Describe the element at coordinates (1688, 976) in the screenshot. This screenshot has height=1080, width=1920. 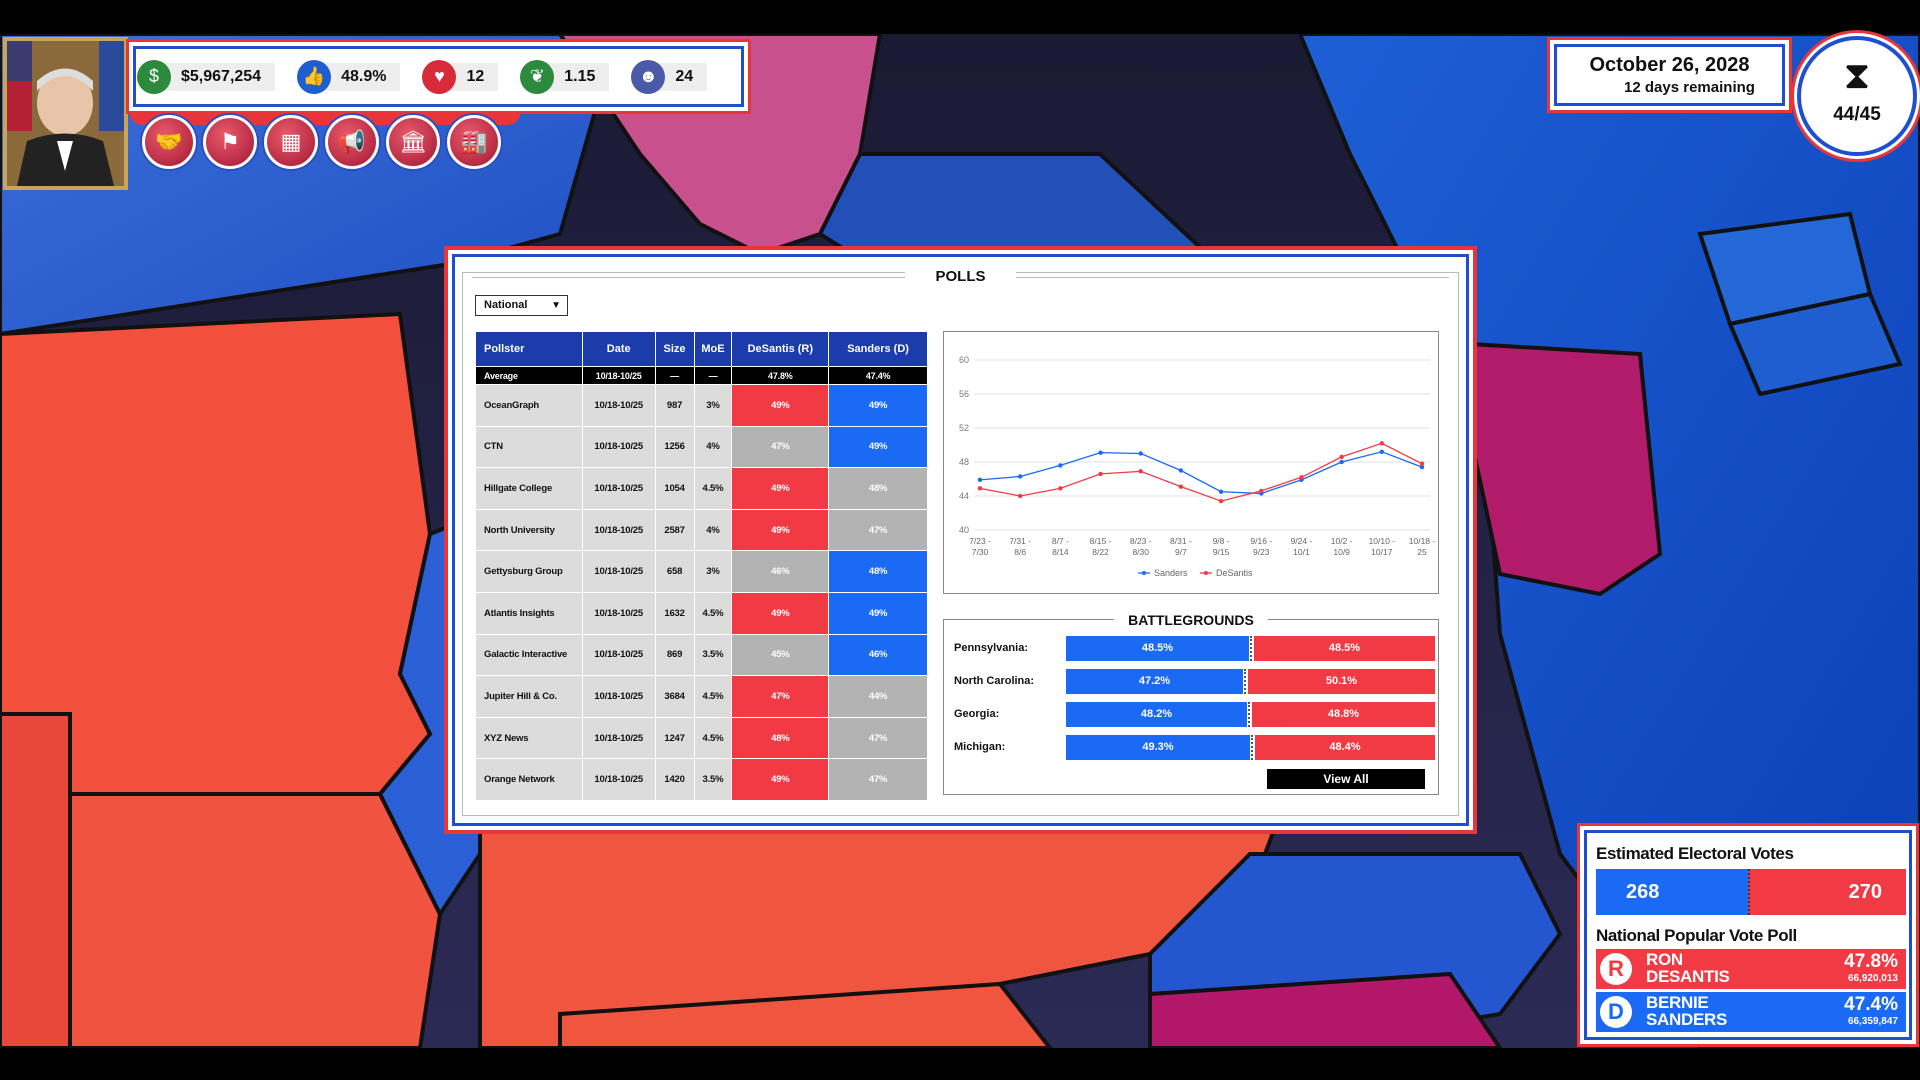
I see `candidate-last-name: DESANTIS` at that location.